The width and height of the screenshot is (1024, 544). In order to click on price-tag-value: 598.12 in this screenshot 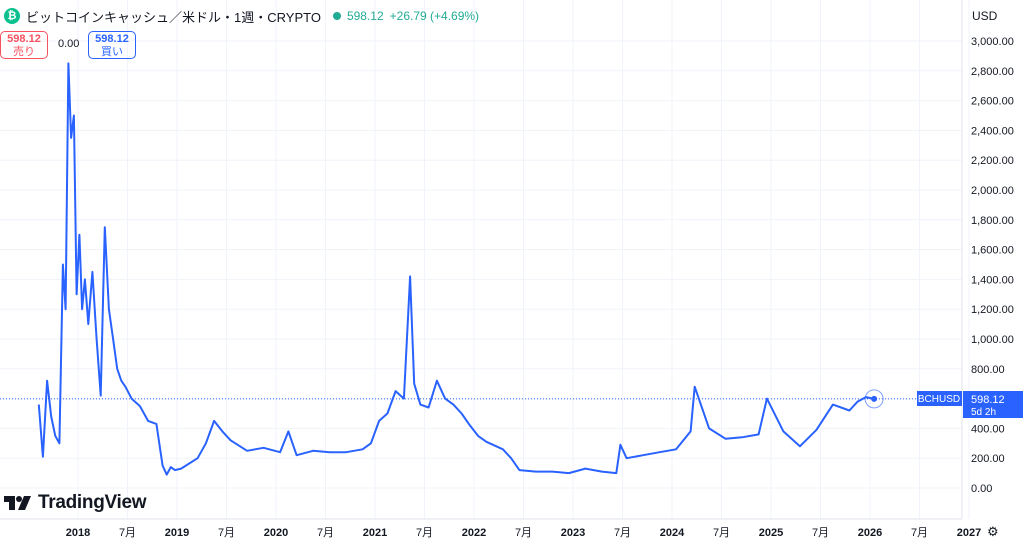, I will do `click(988, 400)`.